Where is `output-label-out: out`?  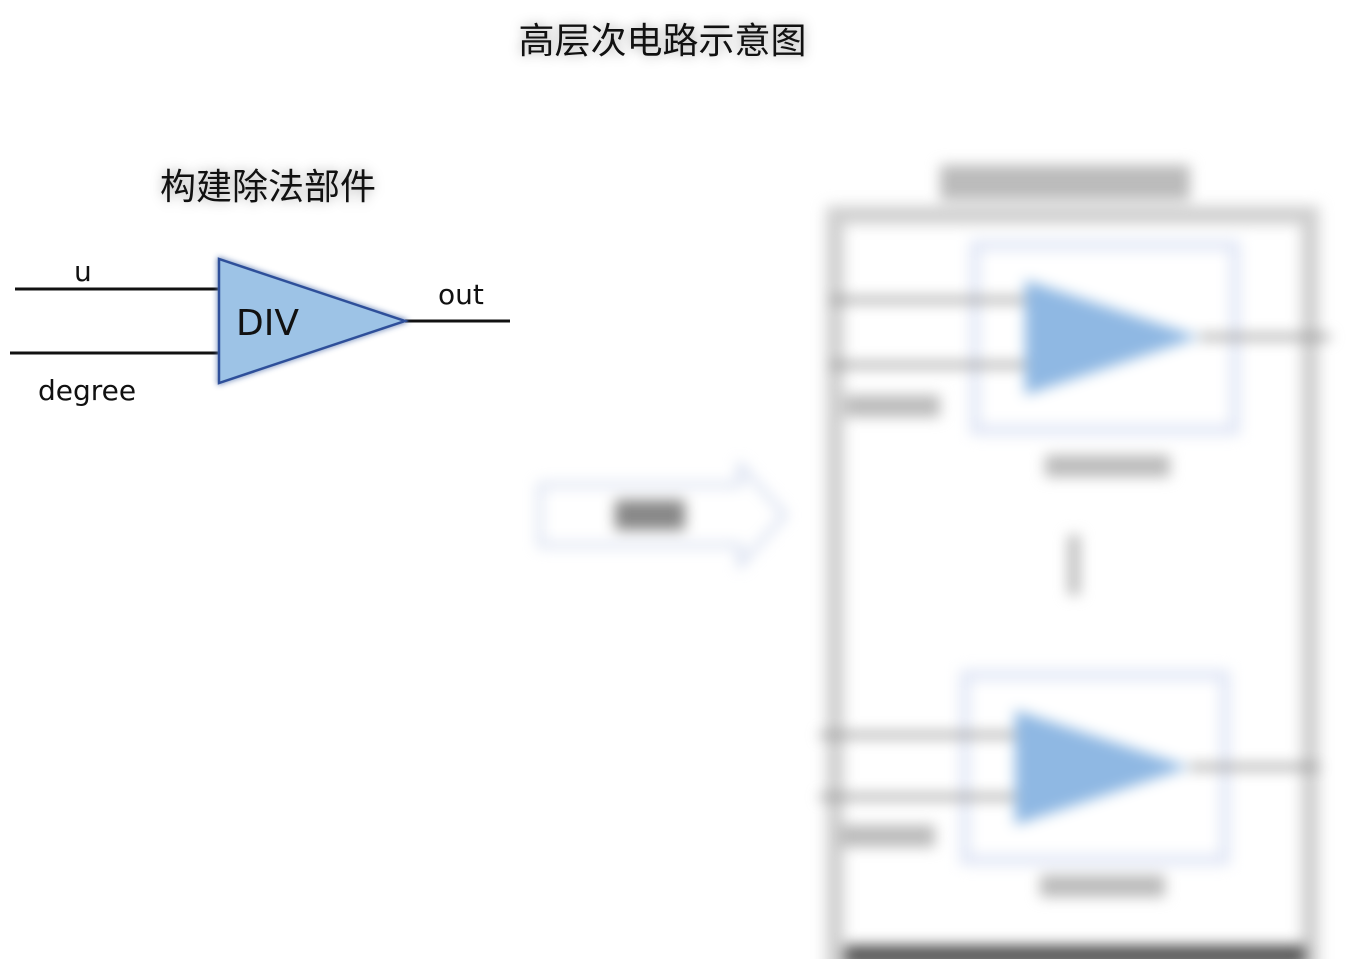
output-label-out: out is located at coordinates (461, 294).